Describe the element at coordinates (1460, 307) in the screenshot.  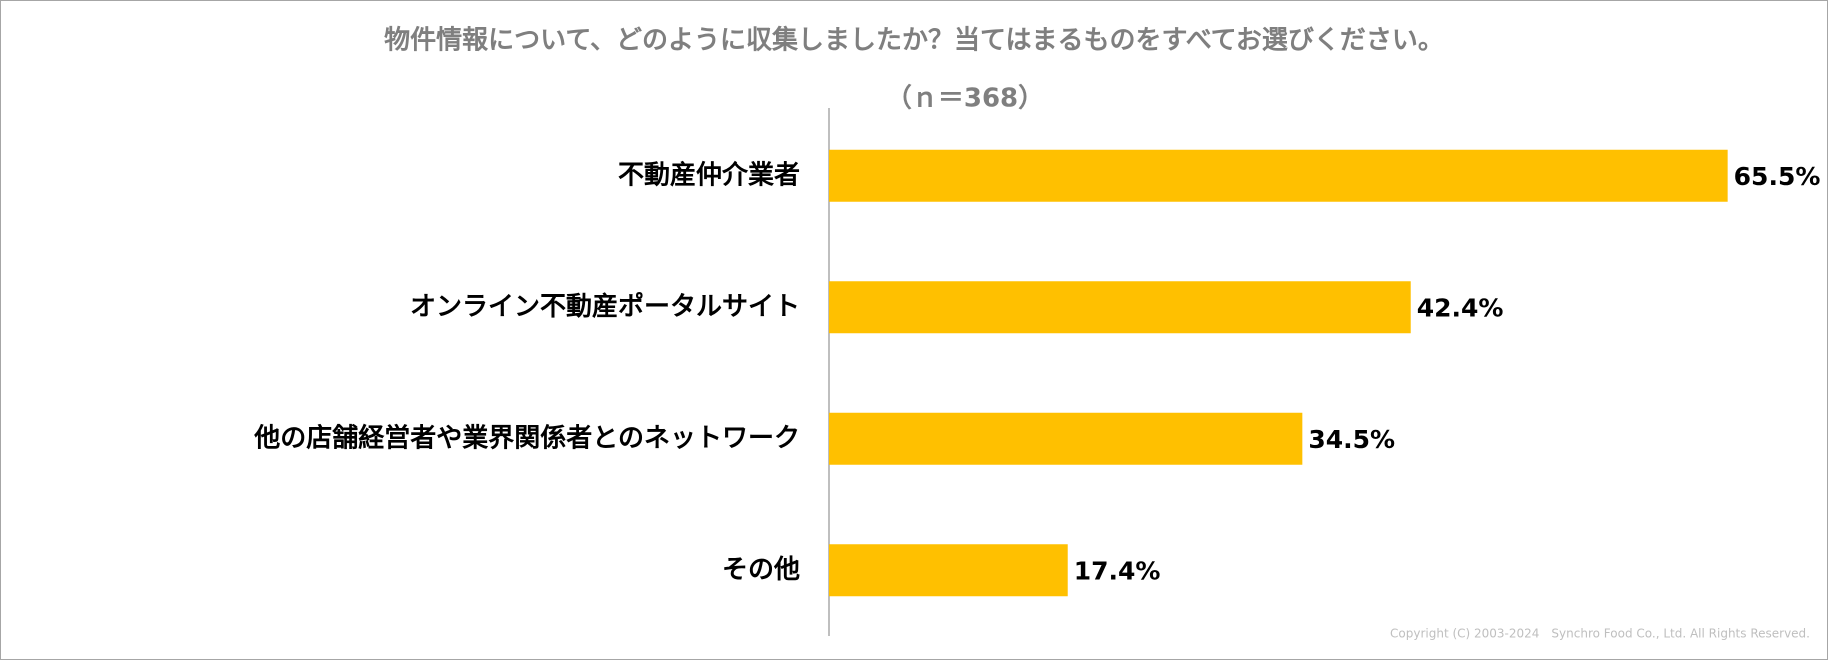
I see `value-label: 42.4%` at that location.